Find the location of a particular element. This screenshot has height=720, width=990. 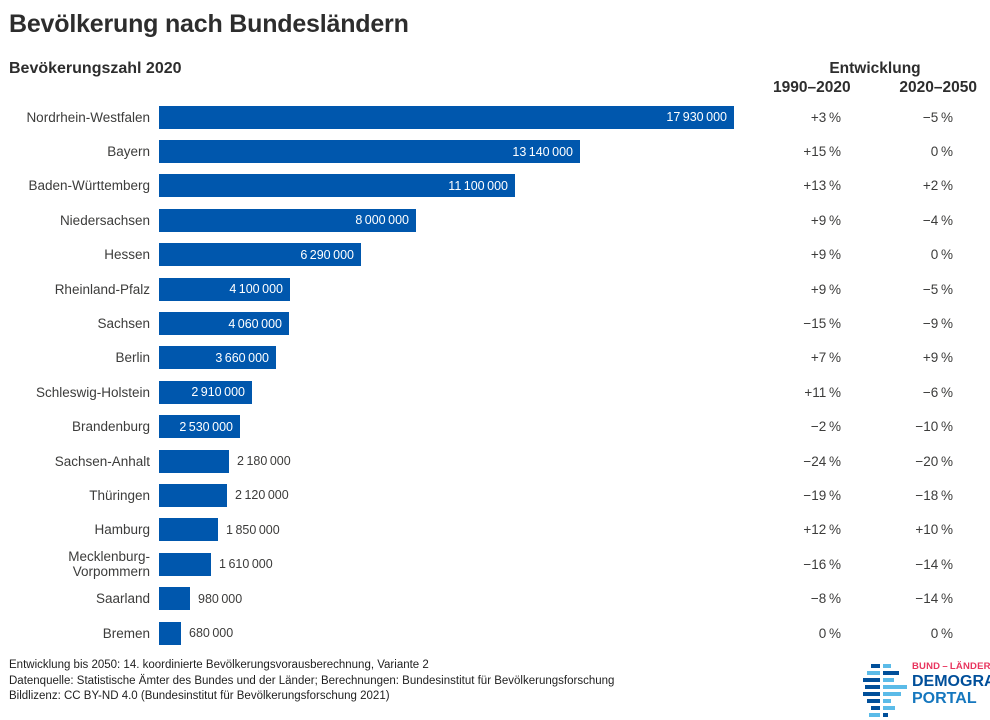

chart-row: Baden-Württemberg 11 100 000 +13 % +2 % is located at coordinates (476, 186).